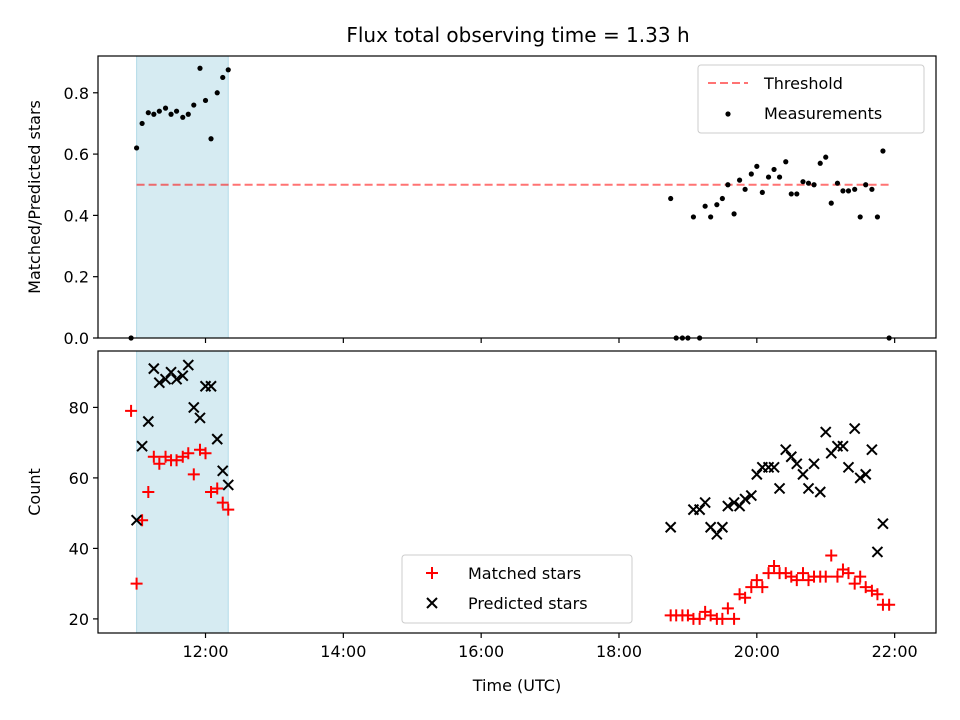 The width and height of the screenshot is (960, 720). What do you see at coordinates (79, 548) in the screenshot?
I see `y-tick-label: 40` at bounding box center [79, 548].